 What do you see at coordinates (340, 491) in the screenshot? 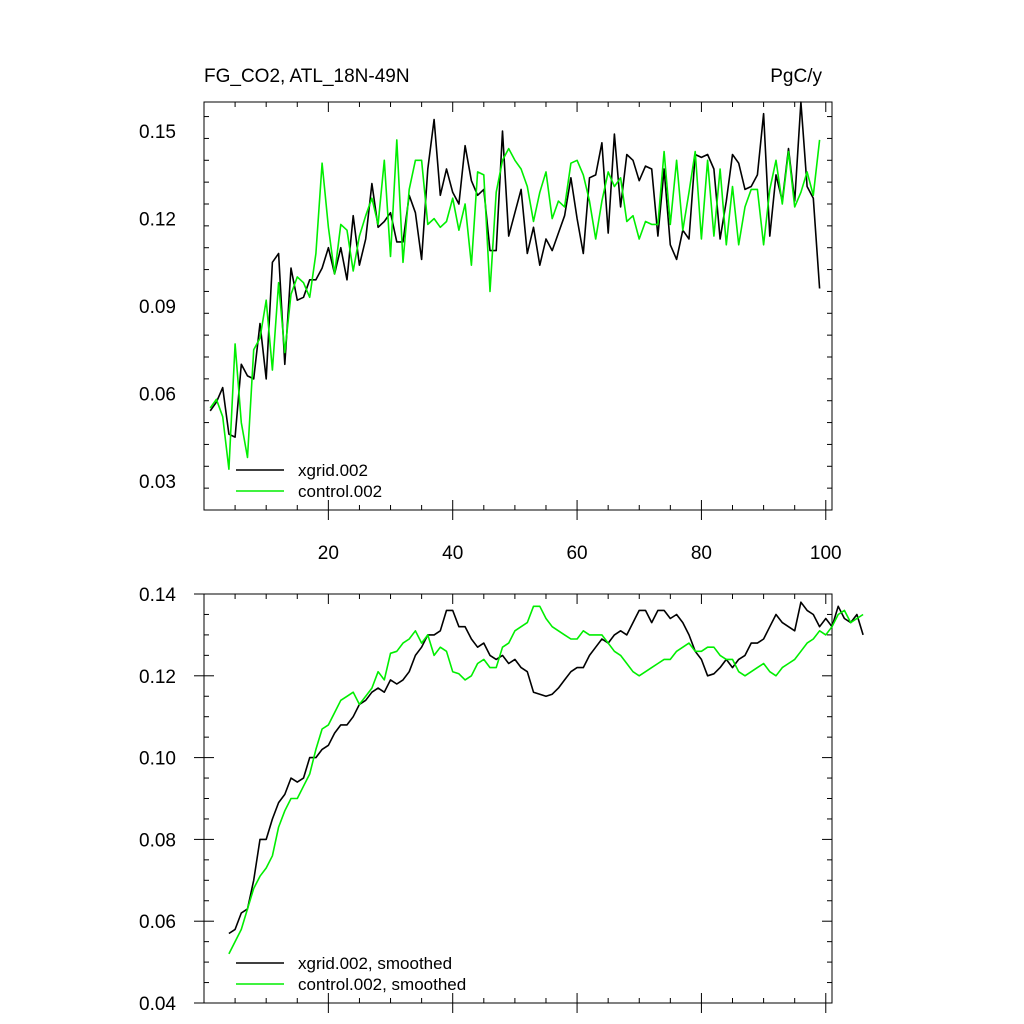
I see `legend-label: control.002` at bounding box center [340, 491].